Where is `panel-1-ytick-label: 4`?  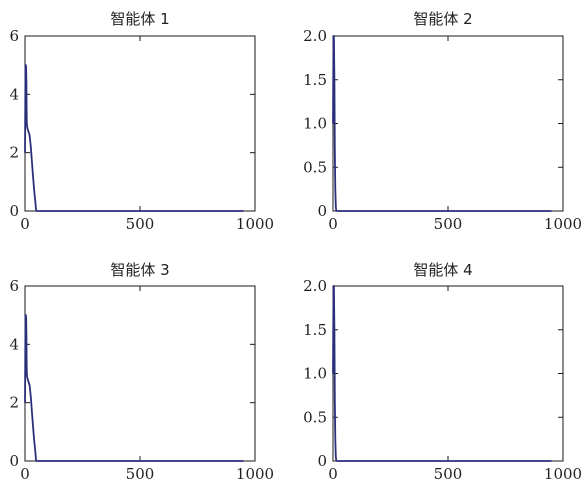
panel-1-ytick-label: 4 is located at coordinates (14, 94).